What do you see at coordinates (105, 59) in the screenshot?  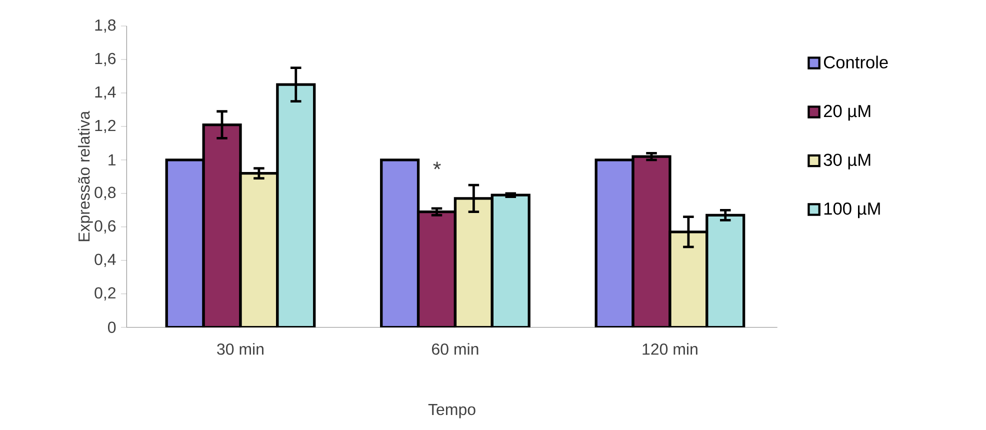 I see `y-tick-label: 1,6` at bounding box center [105, 59].